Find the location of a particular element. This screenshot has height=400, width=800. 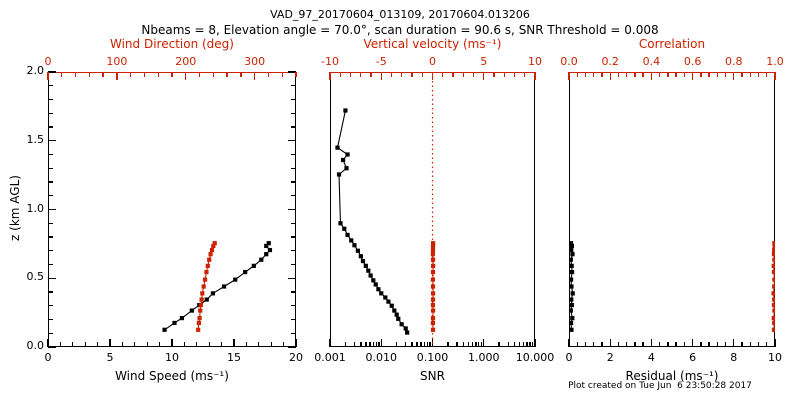

x-tick-label: 0.010 is located at coordinates (381, 357).